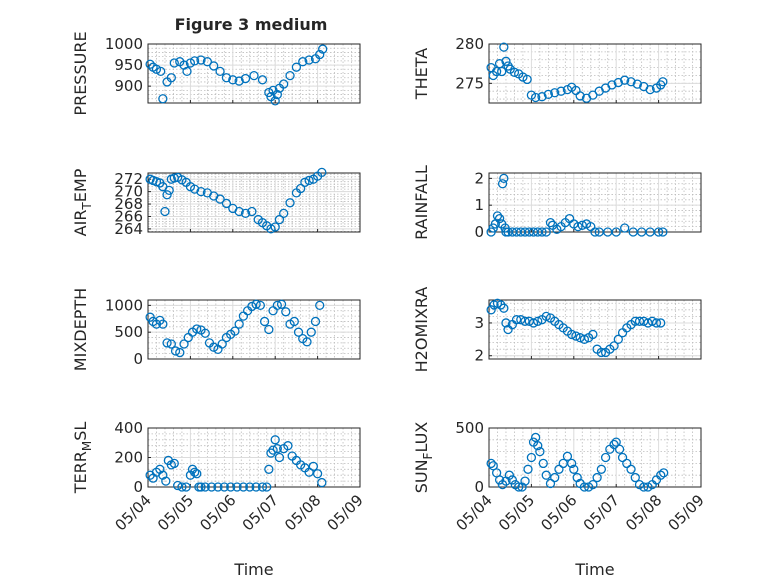 Image resolution: width=778 pixels, height=583 pixels. I want to click on ytick-label: 266, so click(128, 216).